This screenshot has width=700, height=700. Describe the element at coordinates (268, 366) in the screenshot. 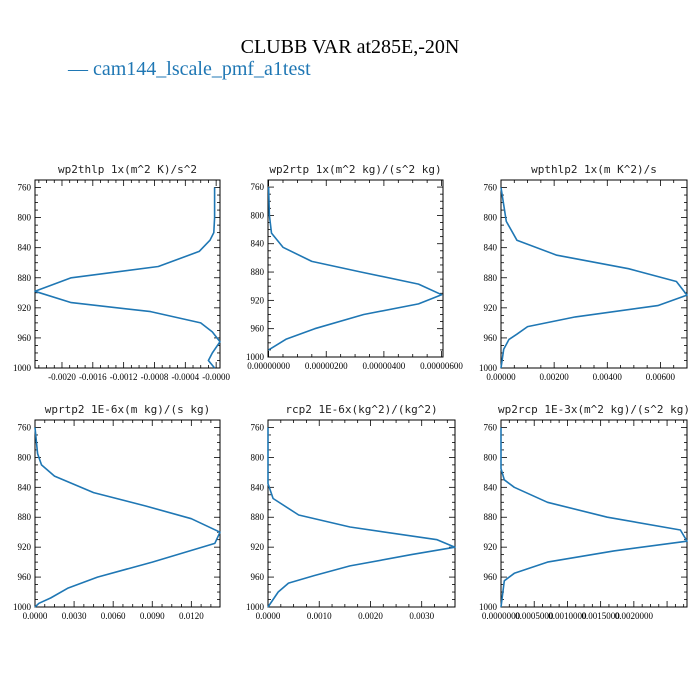

I see `x-tick-label: 0.00000000` at that location.